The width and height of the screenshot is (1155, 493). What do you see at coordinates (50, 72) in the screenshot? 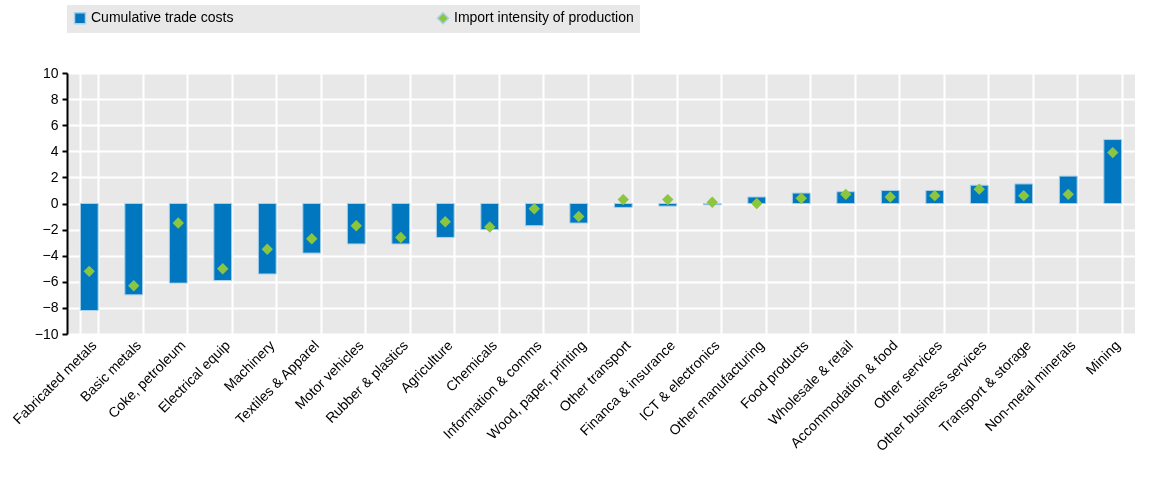
I see `y-tick-label: 10` at bounding box center [50, 72].